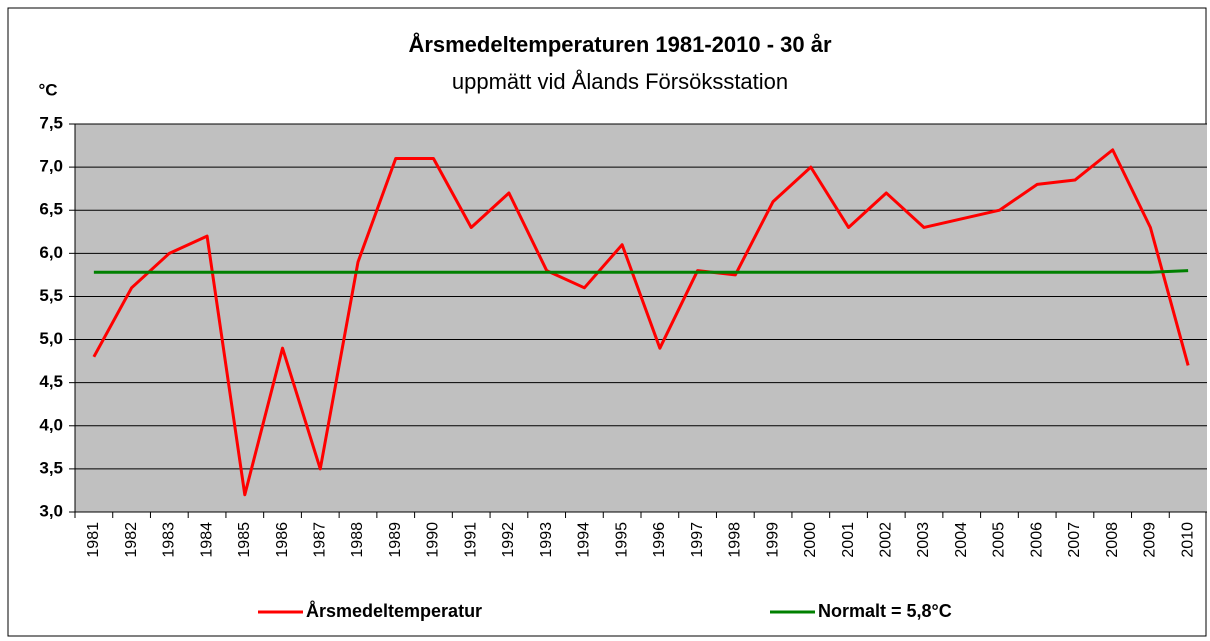 Image resolution: width=1210 pixels, height=641 pixels. I want to click on x-tick-label: 1983, so click(169, 540).